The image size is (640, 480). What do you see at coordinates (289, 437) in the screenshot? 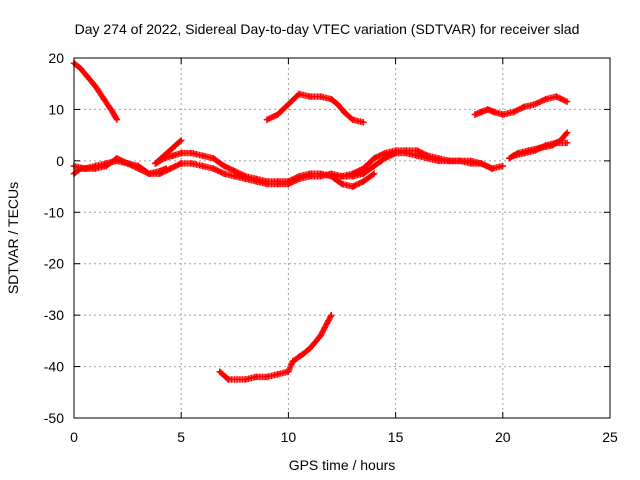
I see `x-tick-label: 10` at bounding box center [289, 437].